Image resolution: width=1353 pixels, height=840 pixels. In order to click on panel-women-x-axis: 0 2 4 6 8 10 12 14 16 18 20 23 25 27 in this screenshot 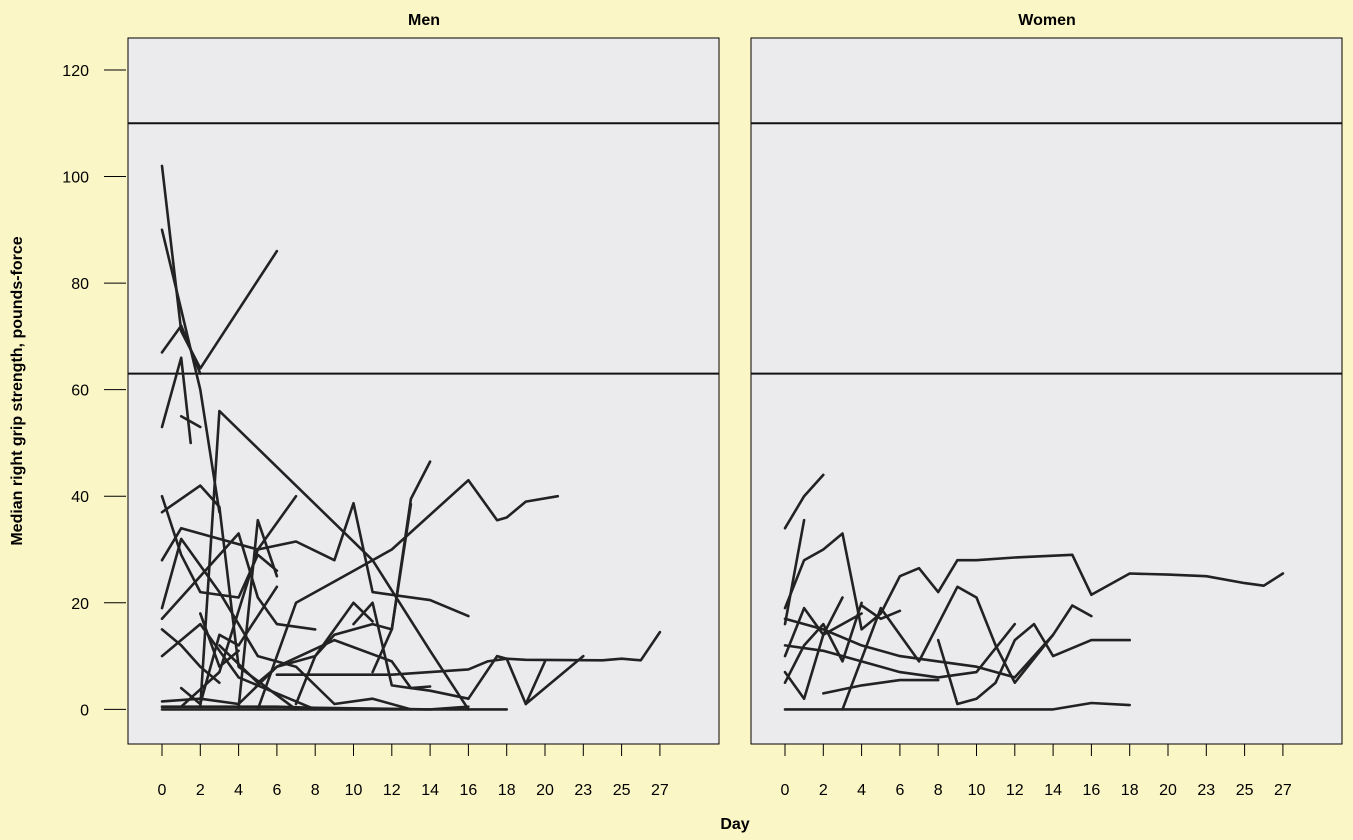, I will do `click(1036, 771)`.